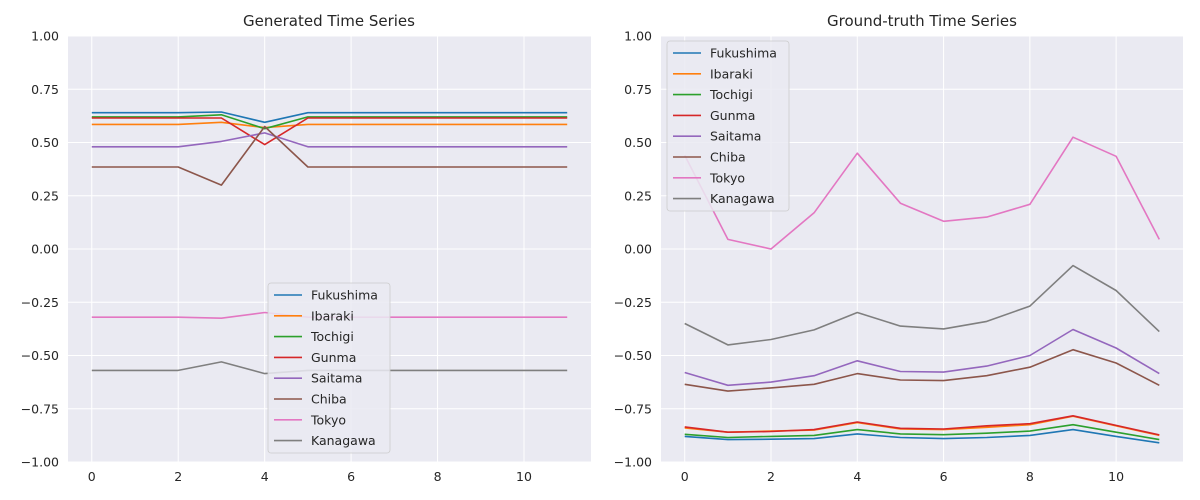 This screenshot has height=500, width=1200. I want to click on series-line-tokyo, so click(922, 193).